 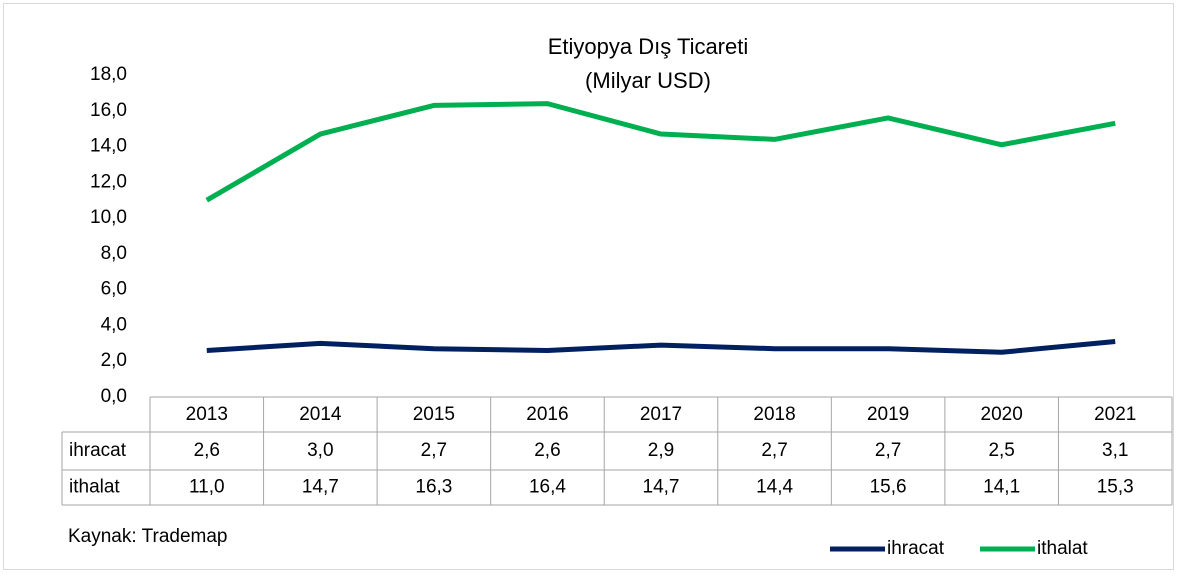 I want to click on table-value: 15,6, so click(x=888, y=487).